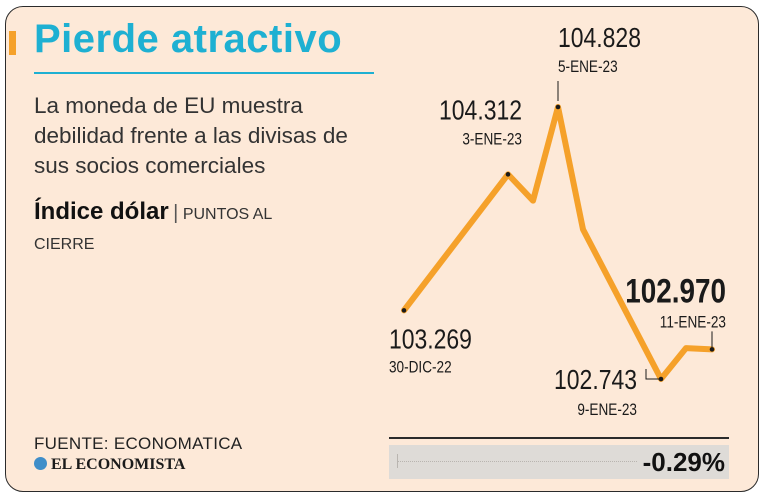 Image resolution: width=768 pixels, height=498 pixels. I want to click on page-title: Pierde atractivo, so click(188, 39).